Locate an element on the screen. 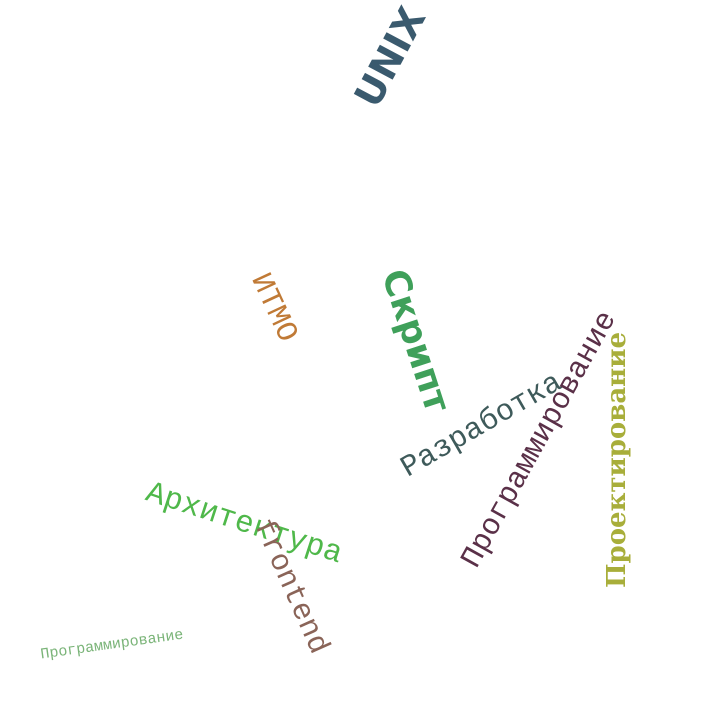 Image resolution: width=716 pixels, height=712 pixels. word-arhitektura: Архитектура is located at coordinates (244, 524).